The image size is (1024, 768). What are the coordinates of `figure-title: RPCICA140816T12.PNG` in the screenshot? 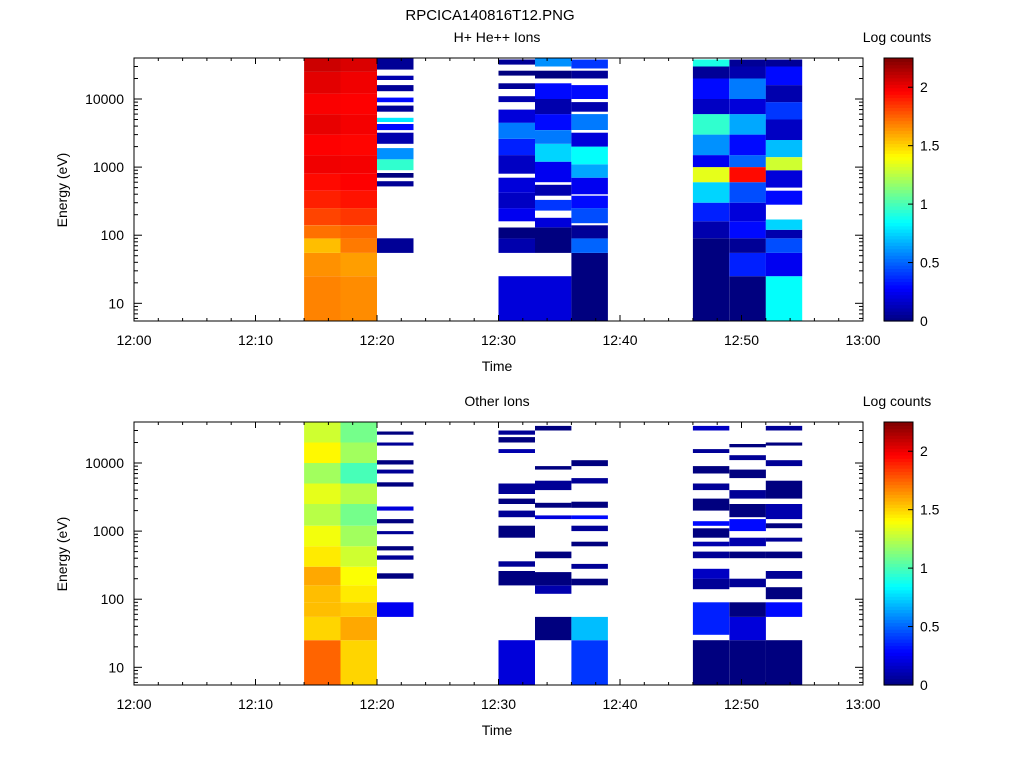 It's located at (489, 15).